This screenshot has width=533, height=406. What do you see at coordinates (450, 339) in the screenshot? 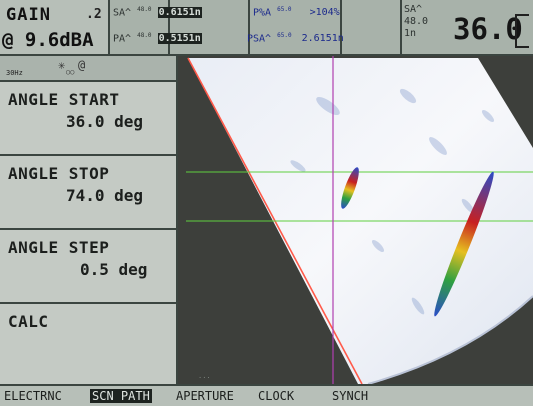
I see `fan-far-edge` at bounding box center [450, 339].